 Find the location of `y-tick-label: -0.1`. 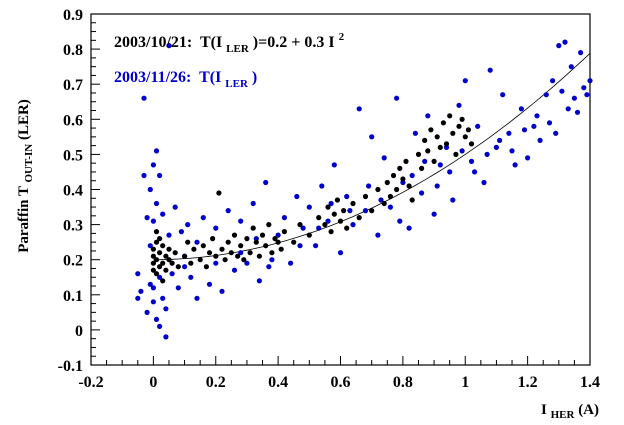

y-tick-label: -0.1 is located at coordinates (70, 366).